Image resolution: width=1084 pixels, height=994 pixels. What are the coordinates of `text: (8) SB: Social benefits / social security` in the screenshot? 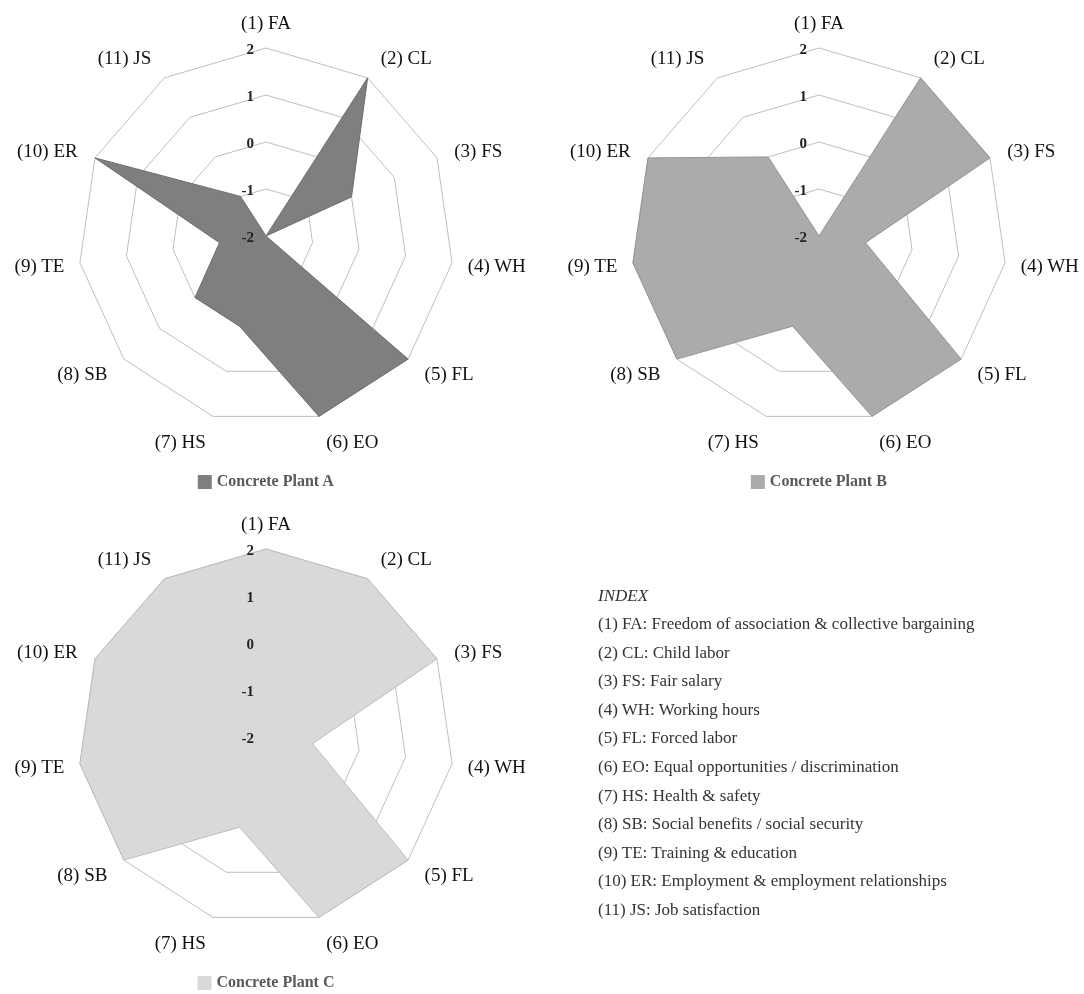 It's located at (731, 824).